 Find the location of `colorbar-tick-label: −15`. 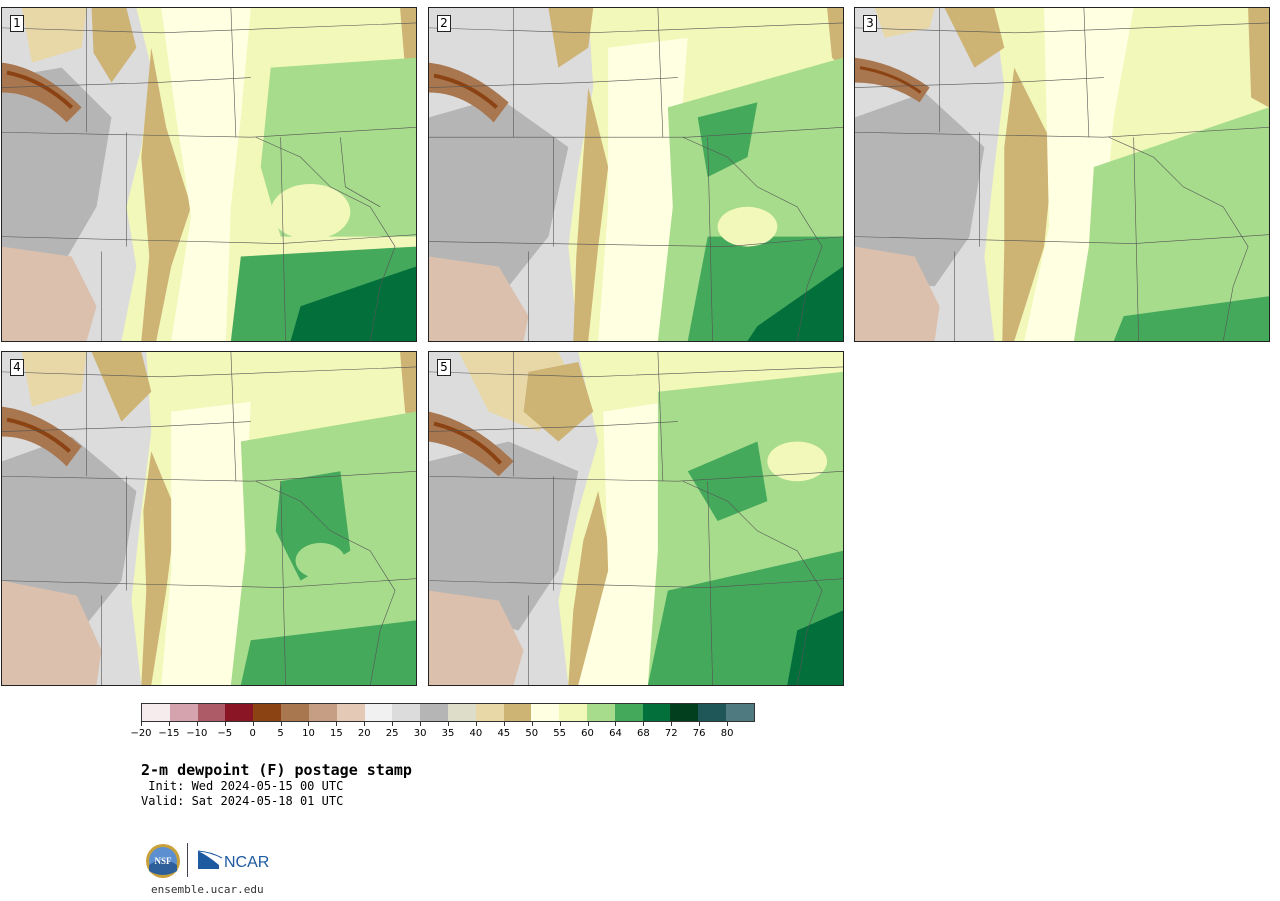

colorbar-tick-label: −15 is located at coordinates (169, 733).